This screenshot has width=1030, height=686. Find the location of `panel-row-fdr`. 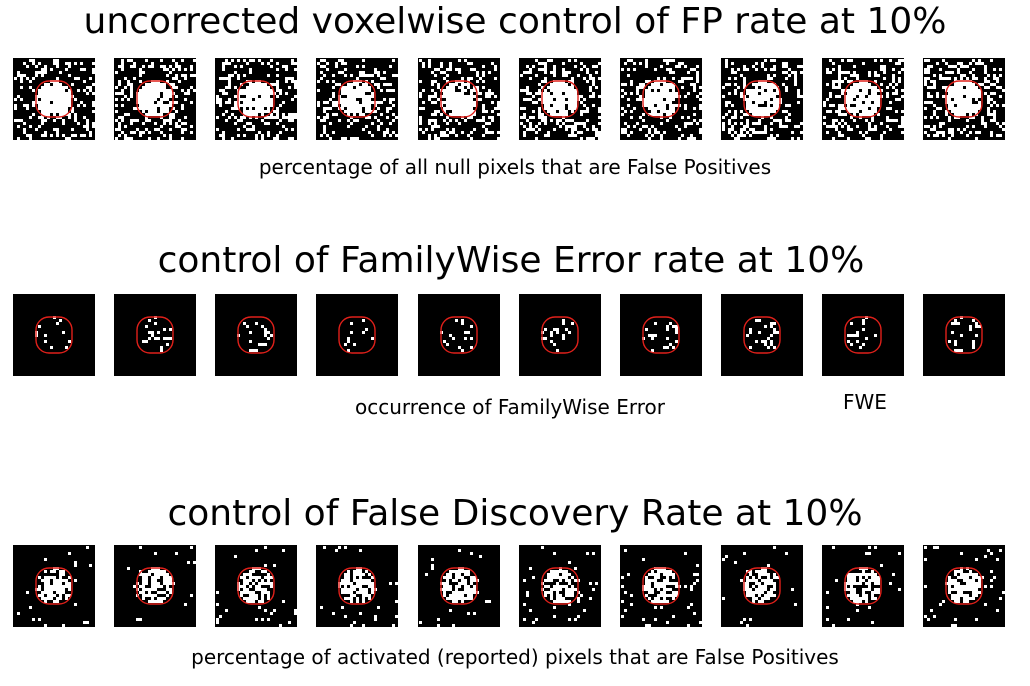

panel-row-fdr is located at coordinates (515, 588).